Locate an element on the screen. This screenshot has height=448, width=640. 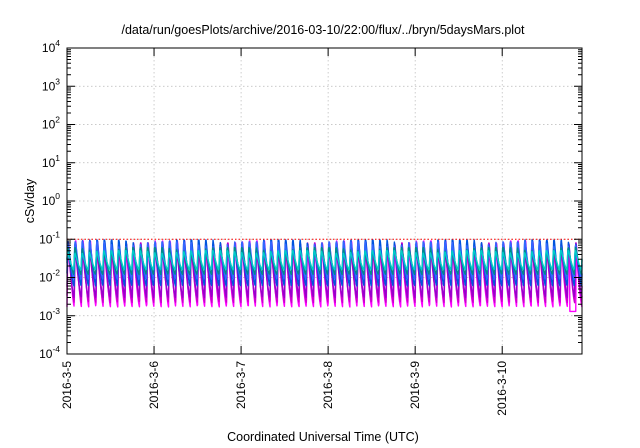
x-tick-label: 2016-3-10 is located at coordinates (502, 388).